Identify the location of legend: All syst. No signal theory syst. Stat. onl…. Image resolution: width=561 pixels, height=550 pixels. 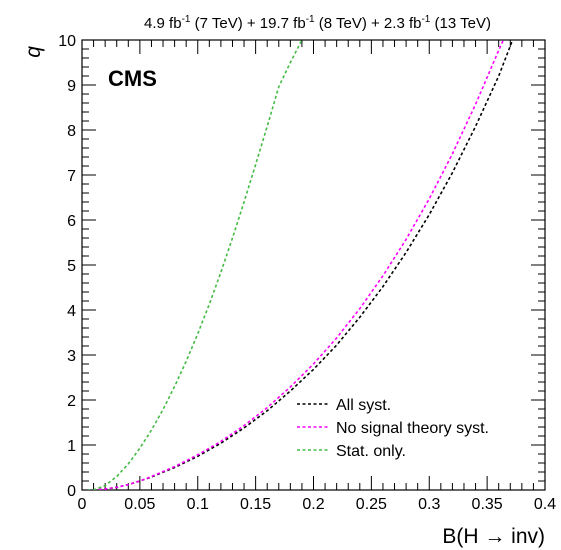
(393, 428).